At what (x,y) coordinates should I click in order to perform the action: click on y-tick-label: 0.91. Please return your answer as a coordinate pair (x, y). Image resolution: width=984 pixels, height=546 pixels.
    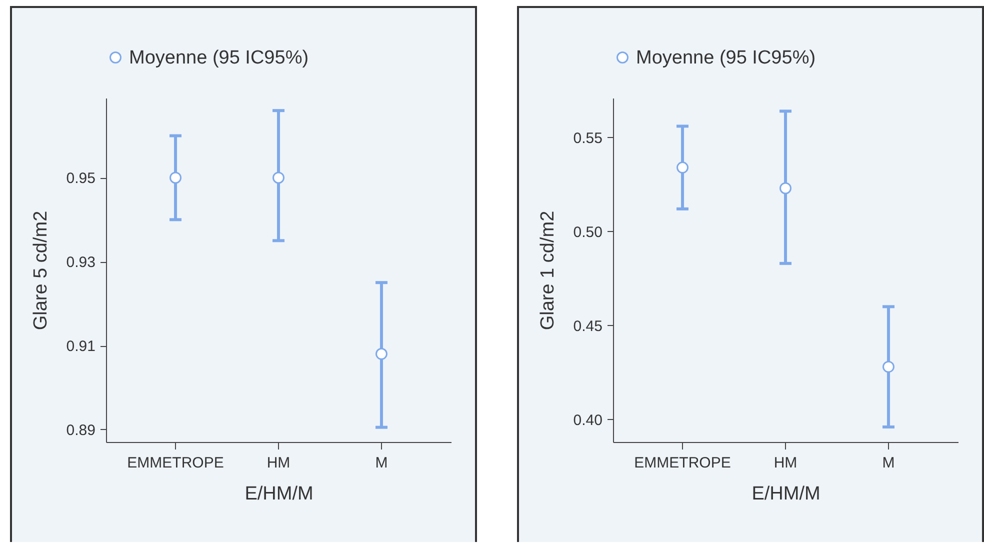
    Looking at the image, I should click on (81, 347).